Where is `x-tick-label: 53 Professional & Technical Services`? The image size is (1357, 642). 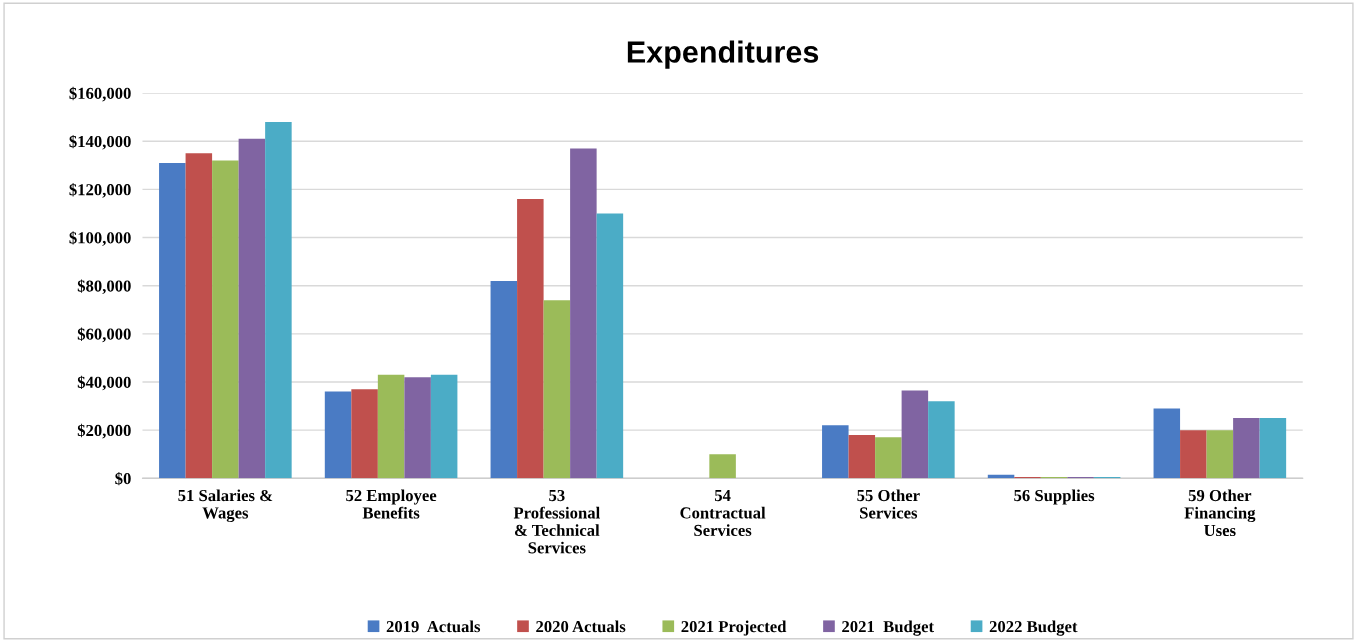 x-tick-label: 53 Professional & Technical Services is located at coordinates (556, 521).